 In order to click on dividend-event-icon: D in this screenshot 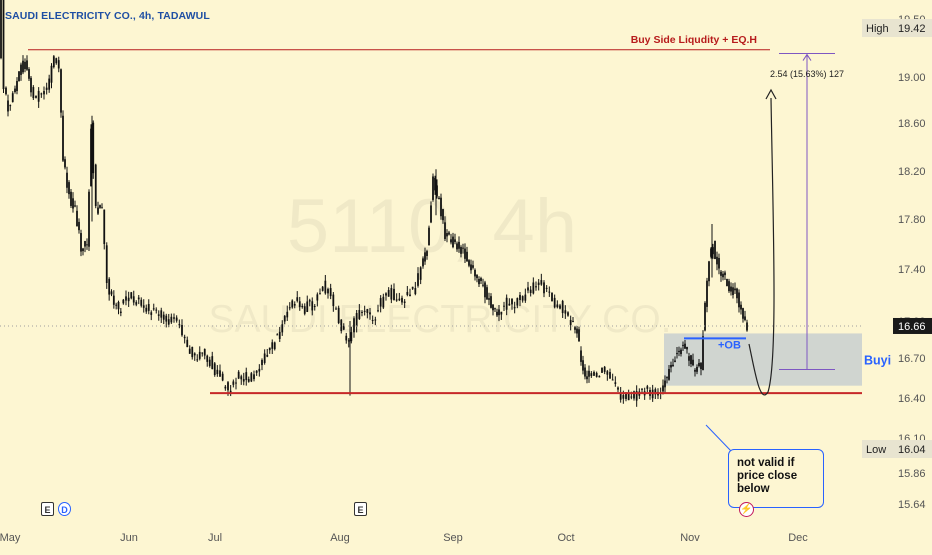, I will do `click(64, 509)`.